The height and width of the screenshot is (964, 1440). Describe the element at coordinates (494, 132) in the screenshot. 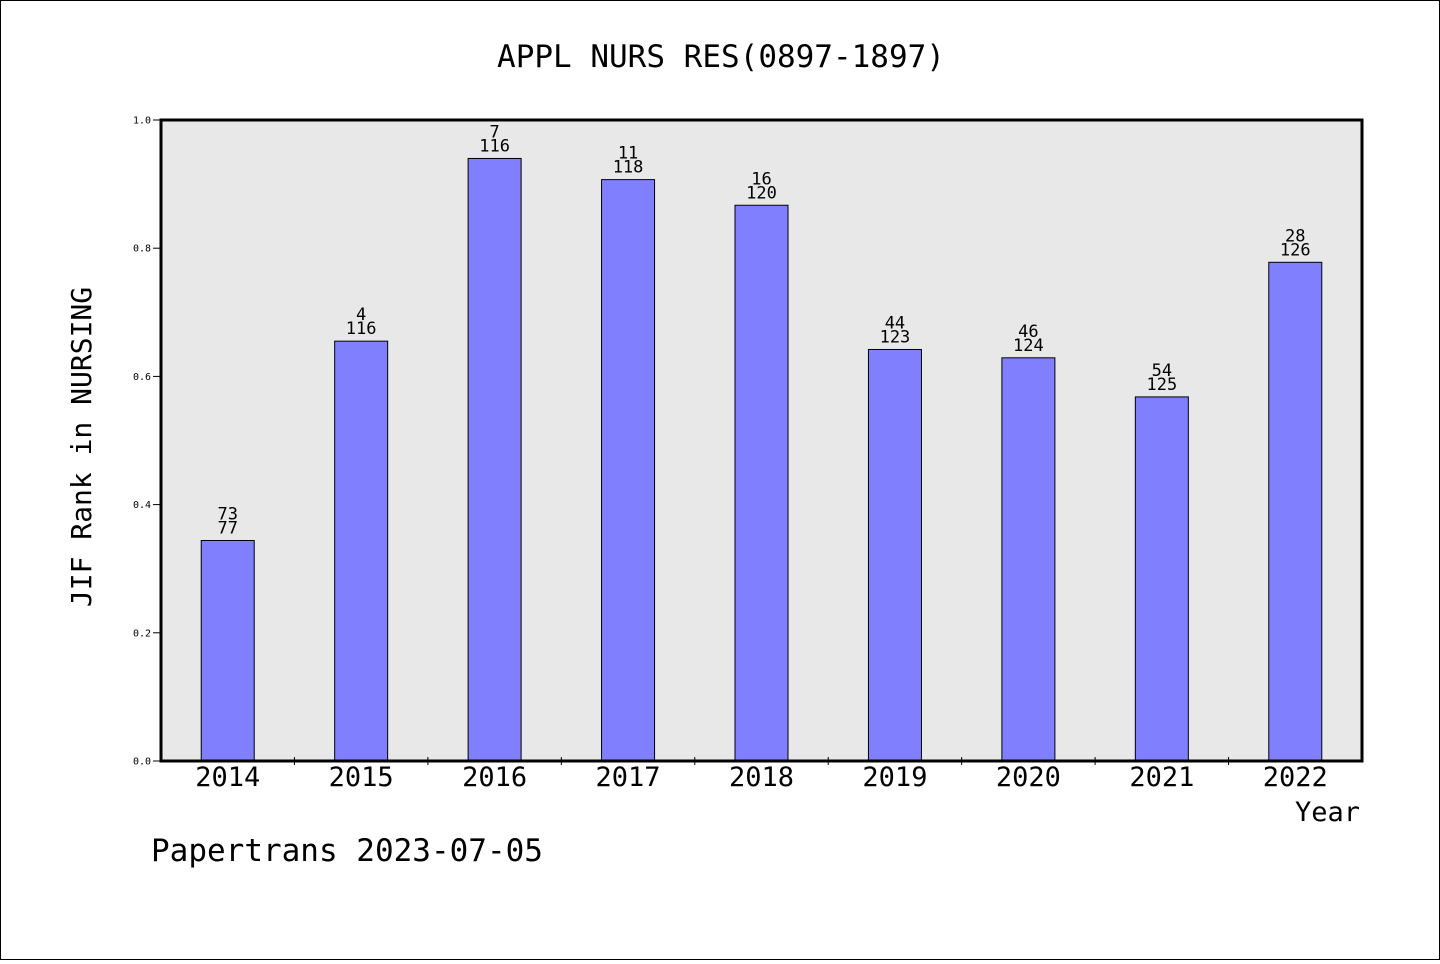

I see `bar-rank-label: 7` at that location.